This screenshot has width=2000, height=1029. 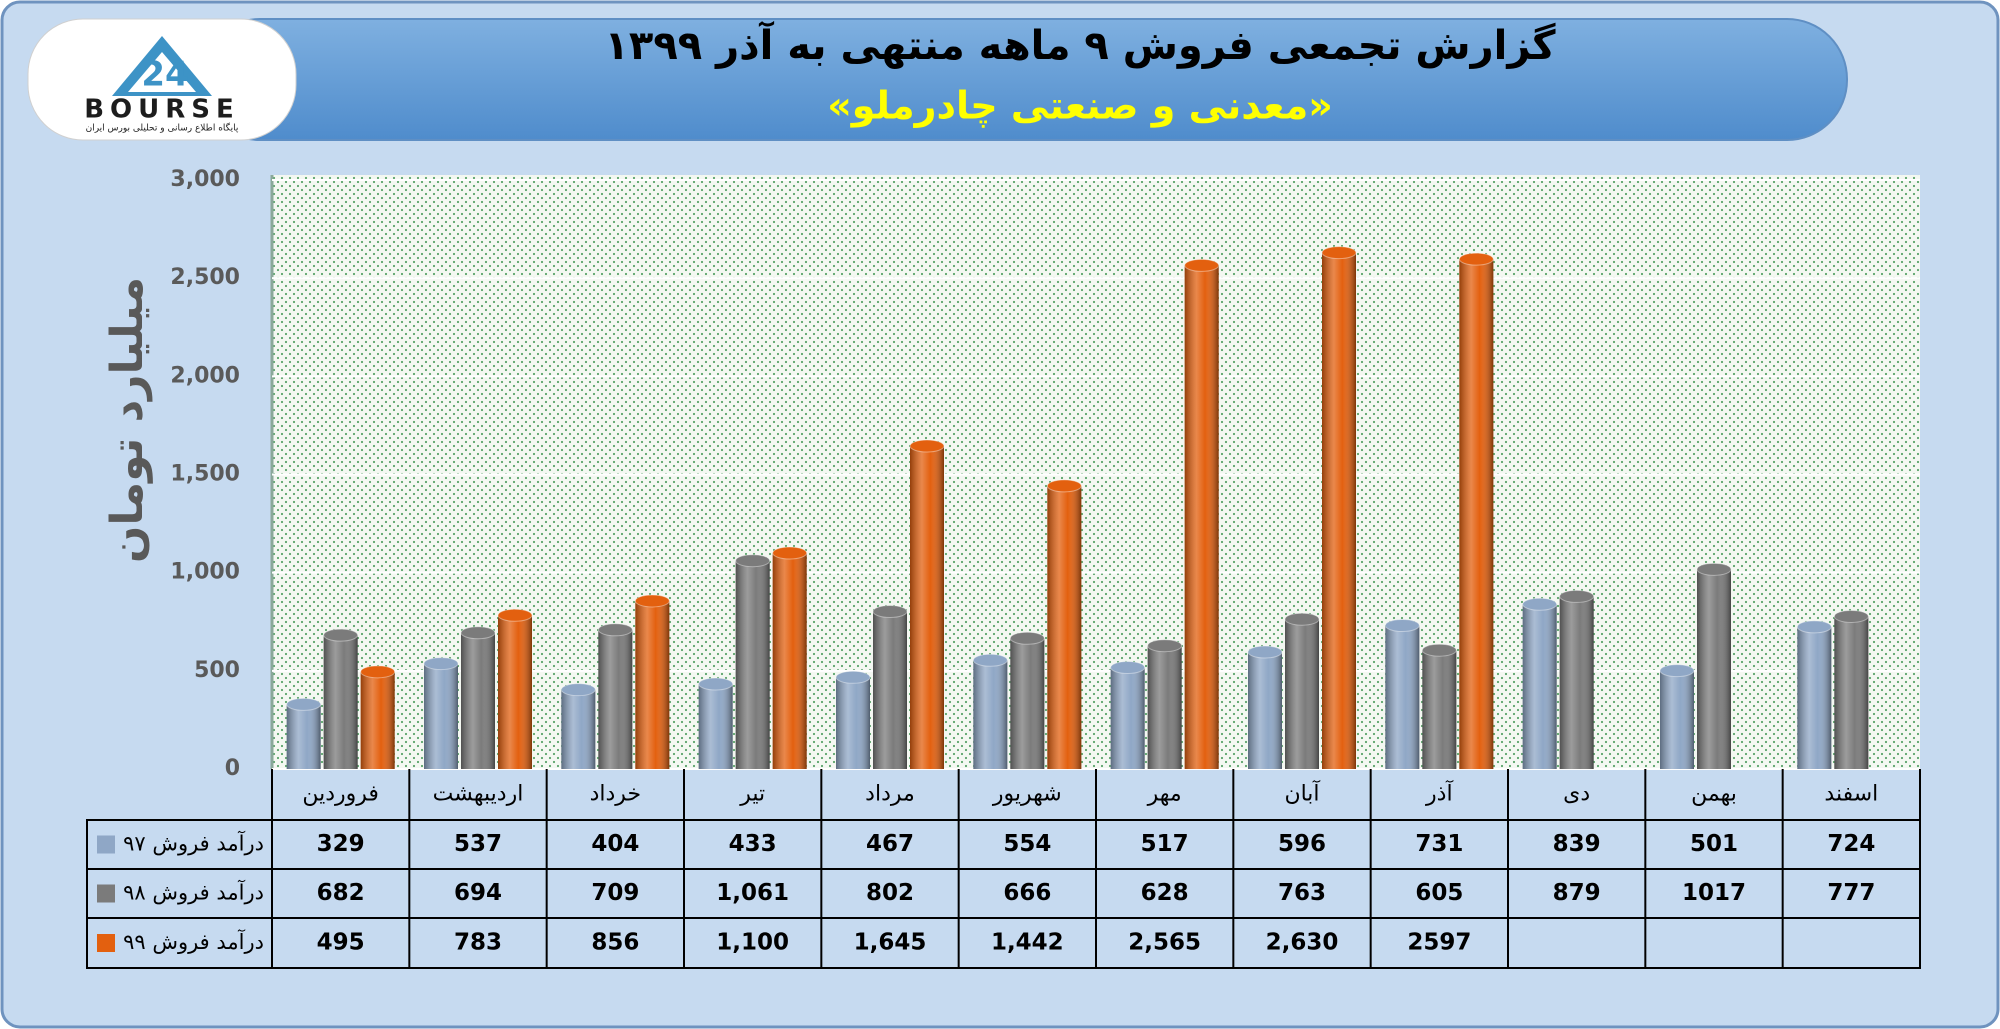 I want to click on data-label: 433, so click(x=753, y=844).